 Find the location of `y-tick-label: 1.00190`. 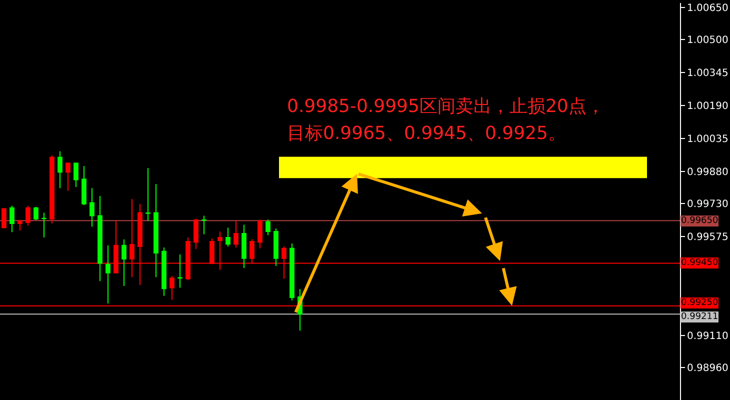

y-tick-label: 1.00190 is located at coordinates (707, 106).